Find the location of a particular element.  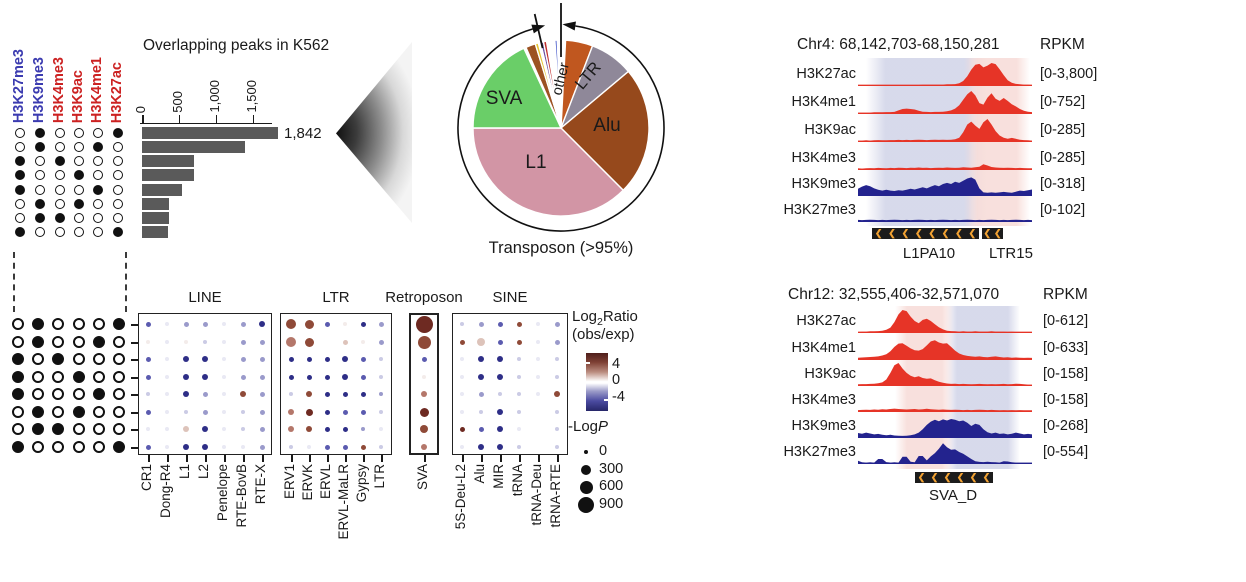

size-legend-dot is located at coordinates (586, 487).